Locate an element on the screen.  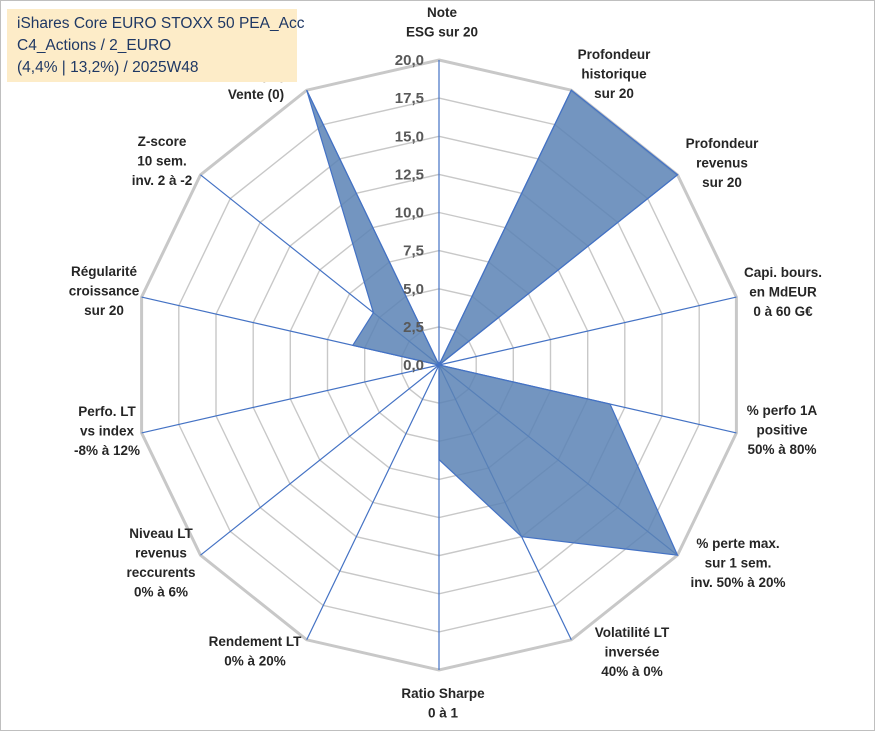
axis-label: Régularité croissance sur 20 is located at coordinates (104, 291).